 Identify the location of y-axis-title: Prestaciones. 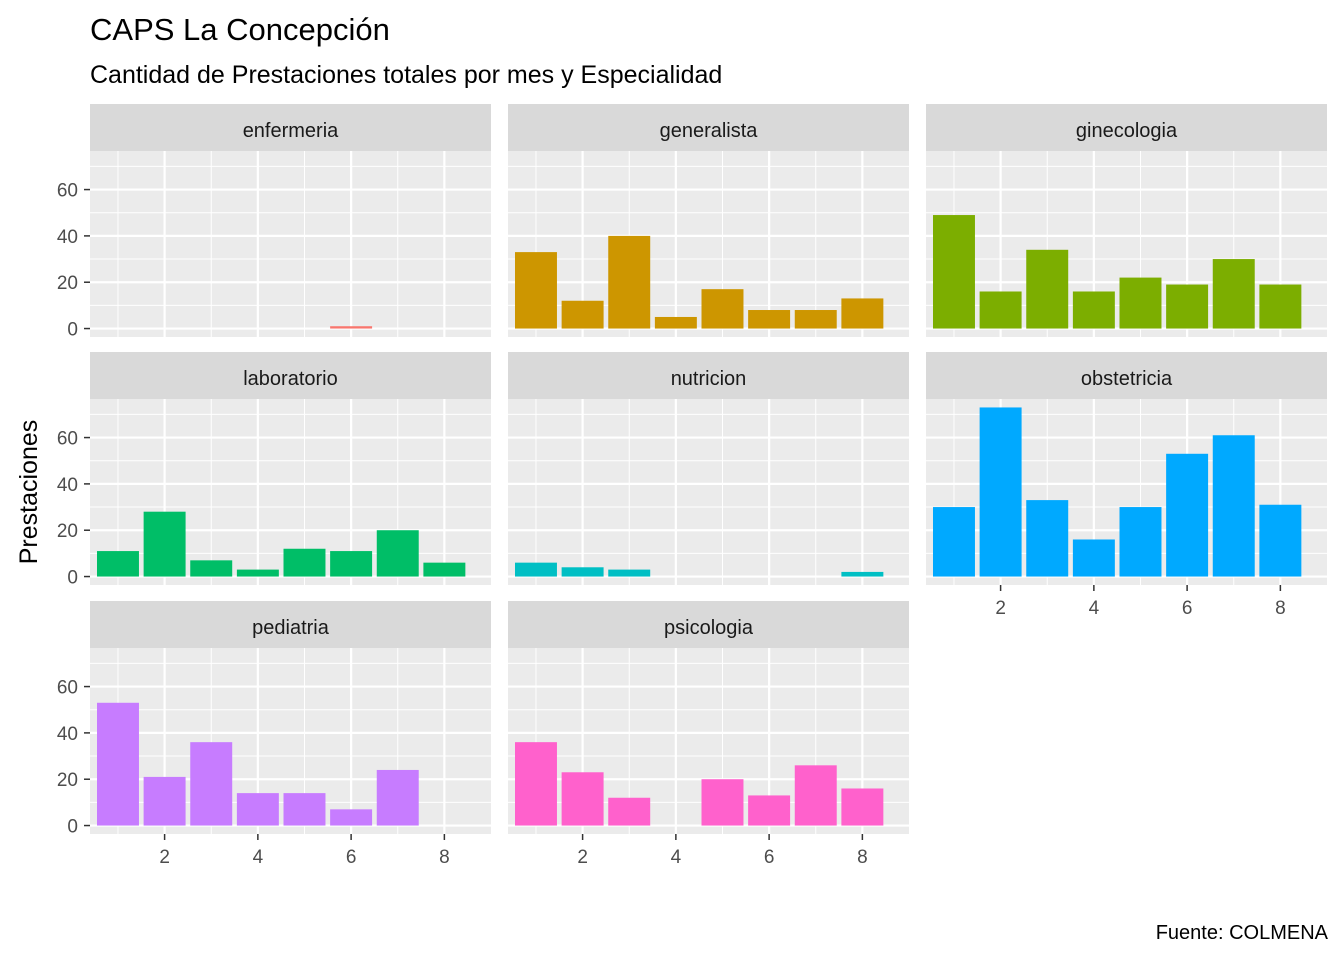
(29, 492).